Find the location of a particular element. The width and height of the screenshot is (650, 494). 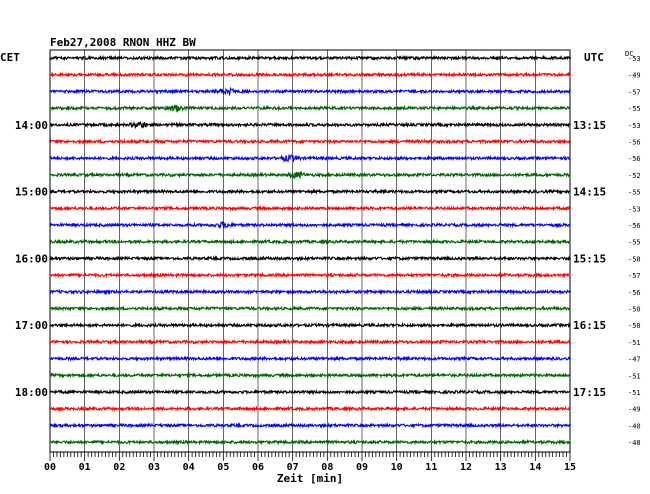

x-tick-label: 10 is located at coordinates (397, 467).